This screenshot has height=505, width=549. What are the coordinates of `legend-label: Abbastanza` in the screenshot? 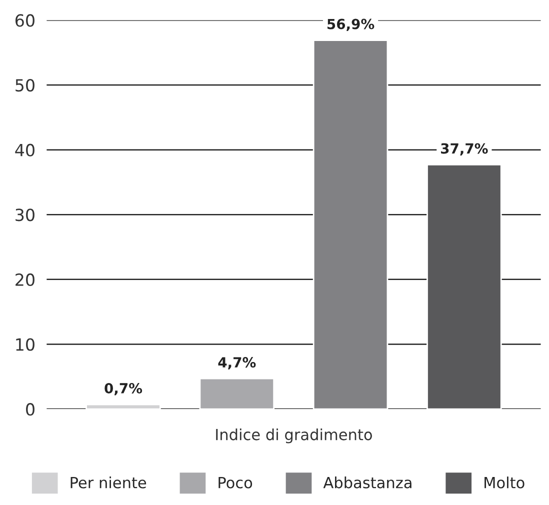 It's located at (367, 482).